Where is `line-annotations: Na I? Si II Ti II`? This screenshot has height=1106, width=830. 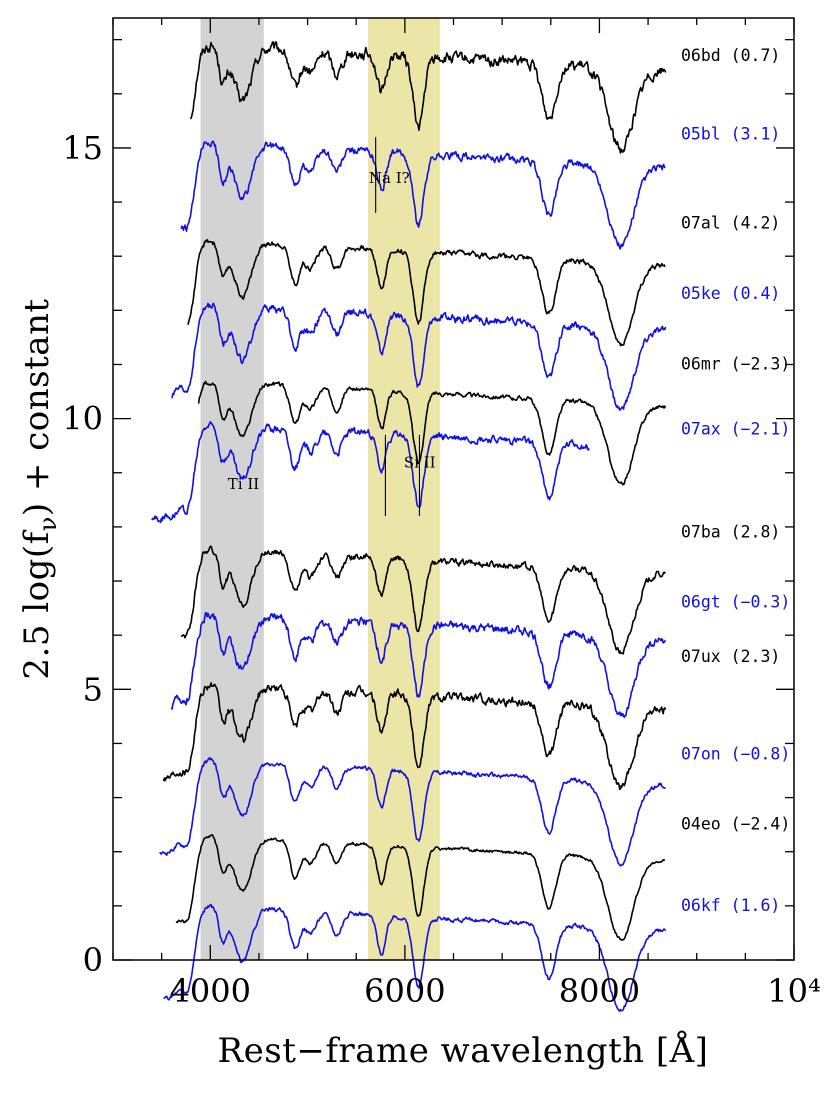 line-annotations: Na I? Si II Ti II is located at coordinates (332, 327).